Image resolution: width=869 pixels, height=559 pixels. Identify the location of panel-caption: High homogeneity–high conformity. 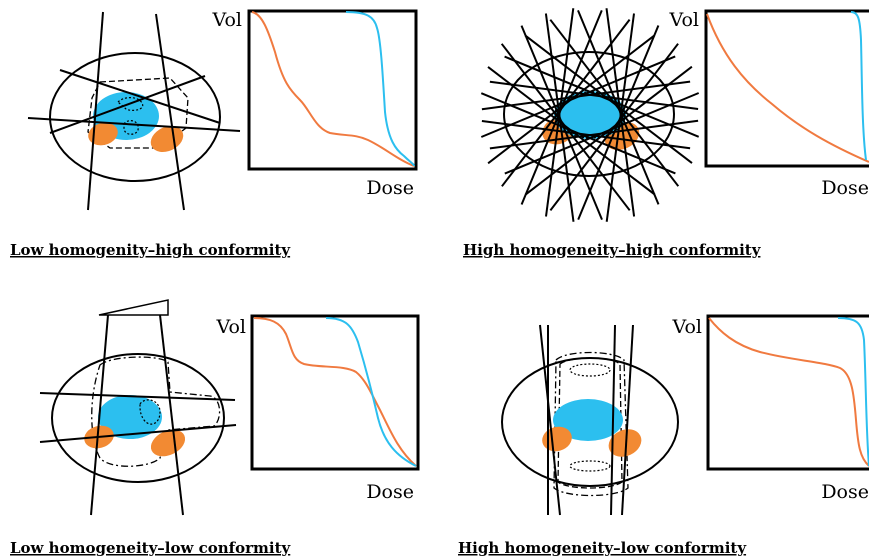
(612, 250).